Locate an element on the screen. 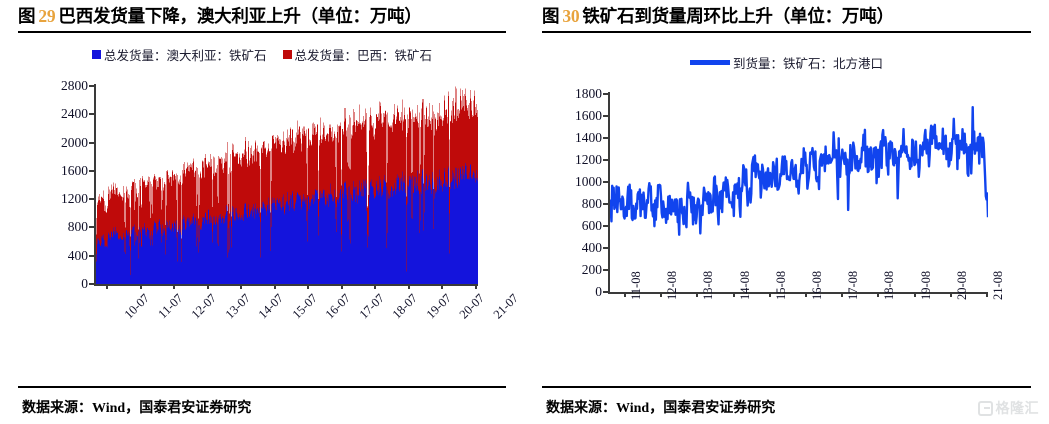 The image size is (1049, 424). x-tick-label: 13-07 is located at coordinates (237, 306).